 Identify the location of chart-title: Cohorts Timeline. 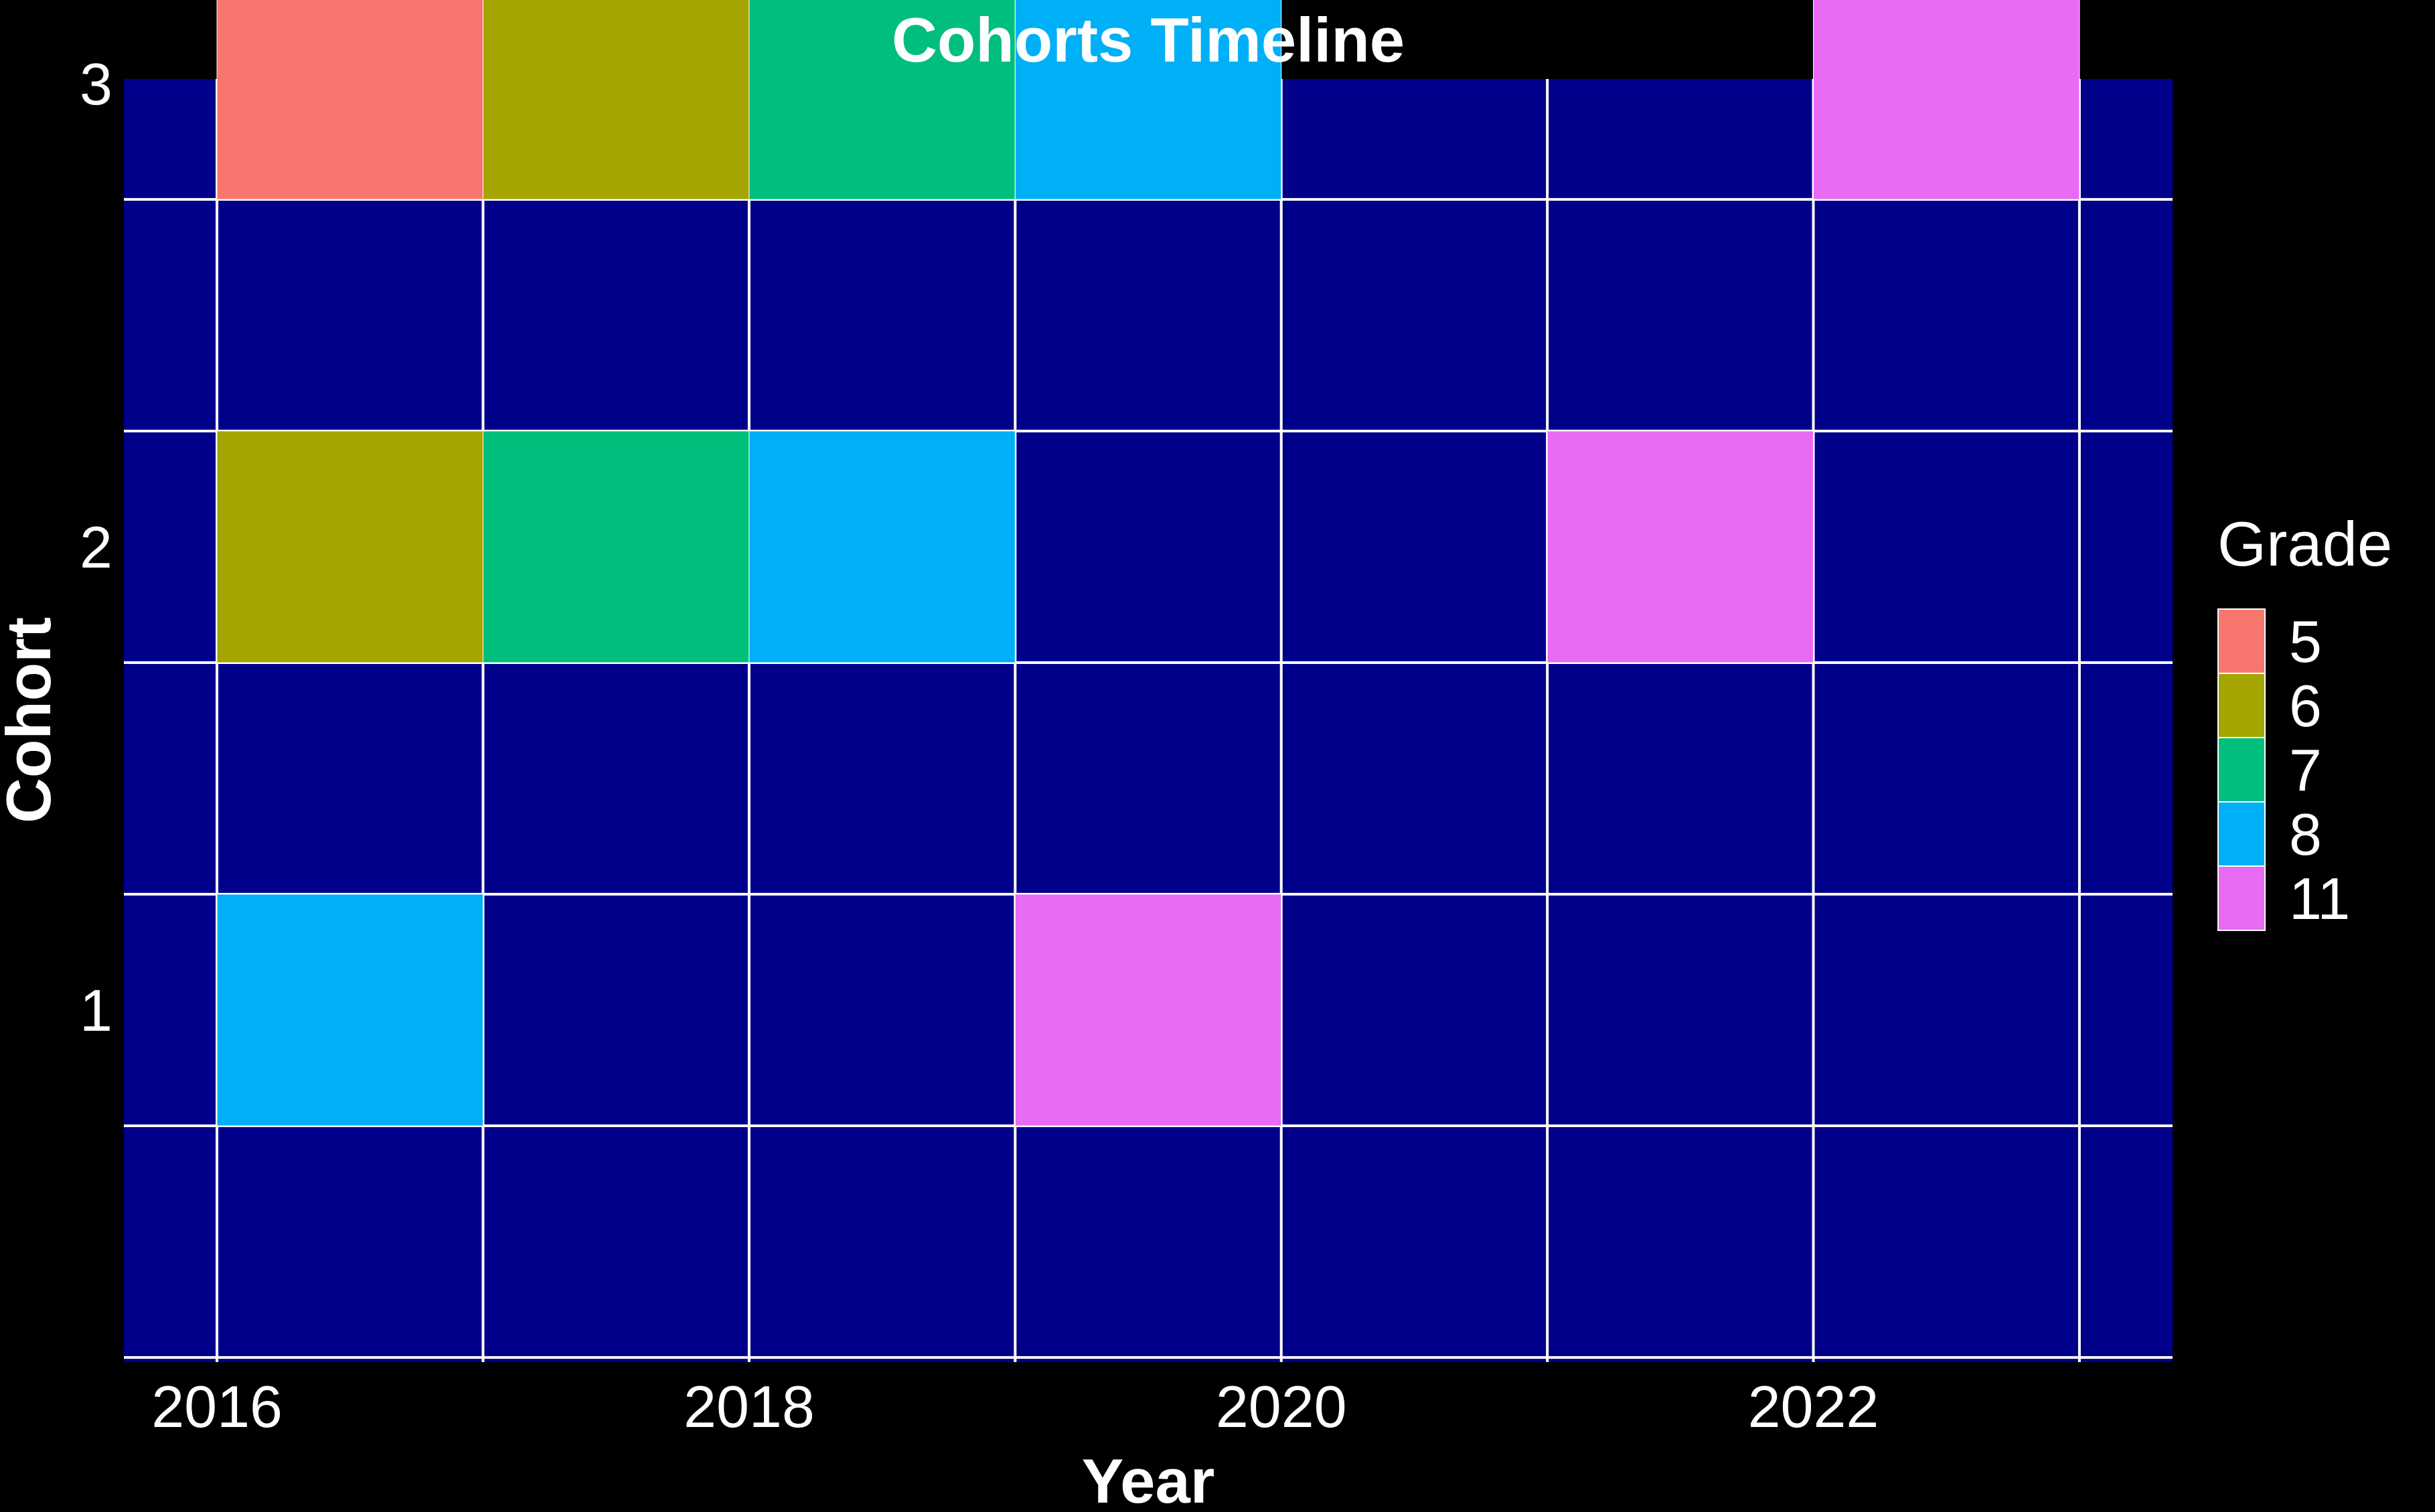
(1148, 40).